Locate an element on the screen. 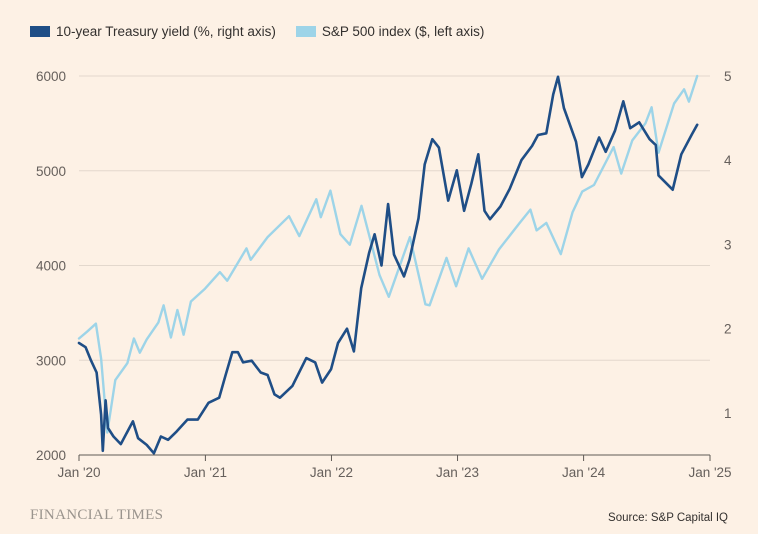 This screenshot has width=758, height=534. x-tick-label: Jan '23 is located at coordinates (457, 472).